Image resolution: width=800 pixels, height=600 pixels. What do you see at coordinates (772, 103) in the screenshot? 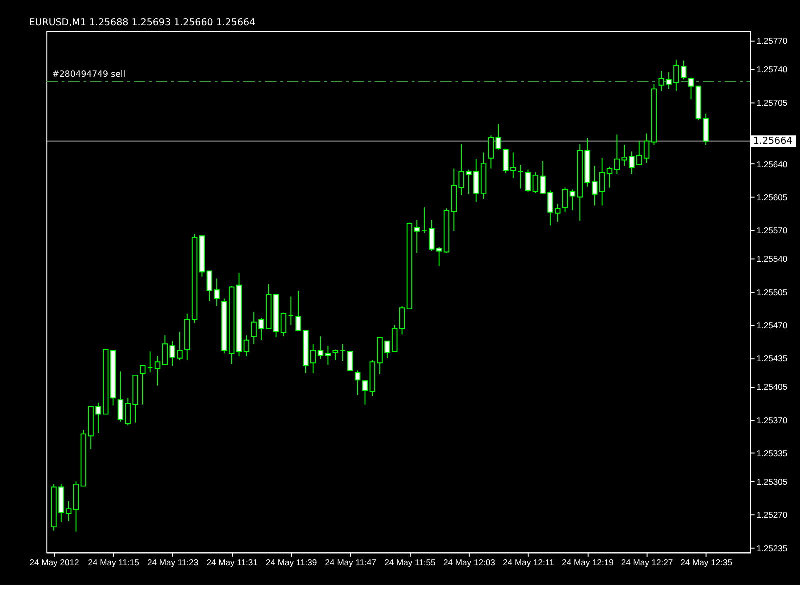
I see `y-tick-label: 1.25705` at bounding box center [772, 103].